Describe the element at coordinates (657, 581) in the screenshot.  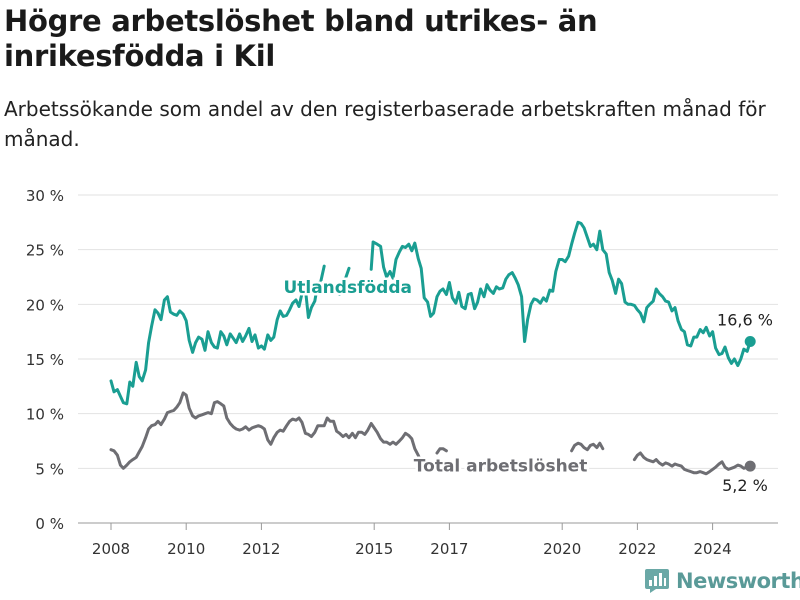
I see `bar-chart-logo-icon` at that location.